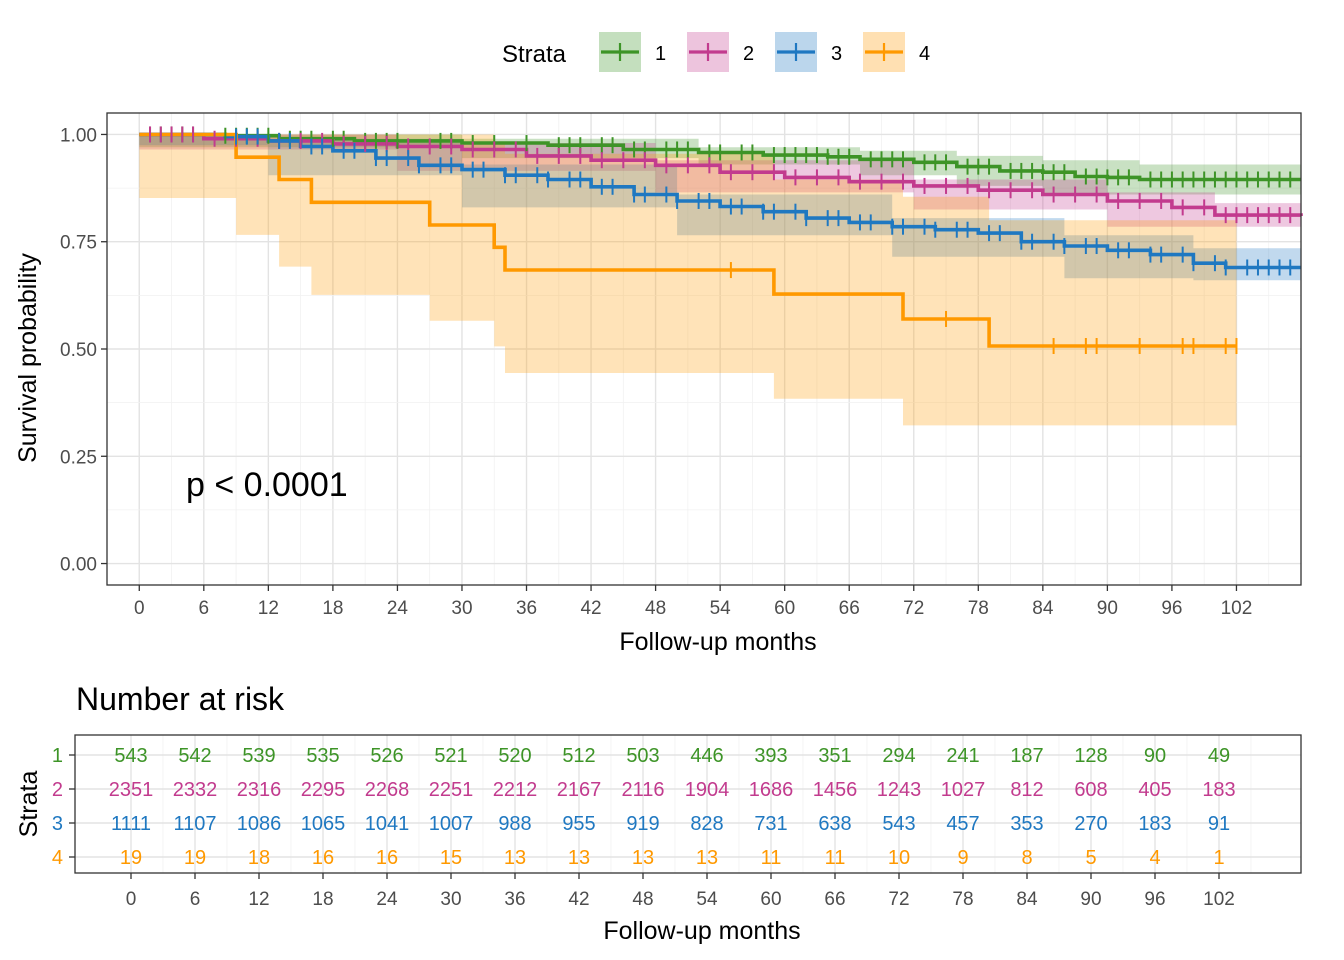  Describe the element at coordinates (386, 756) in the screenshot. I see `risk-count-stratum-1: 526` at that location.